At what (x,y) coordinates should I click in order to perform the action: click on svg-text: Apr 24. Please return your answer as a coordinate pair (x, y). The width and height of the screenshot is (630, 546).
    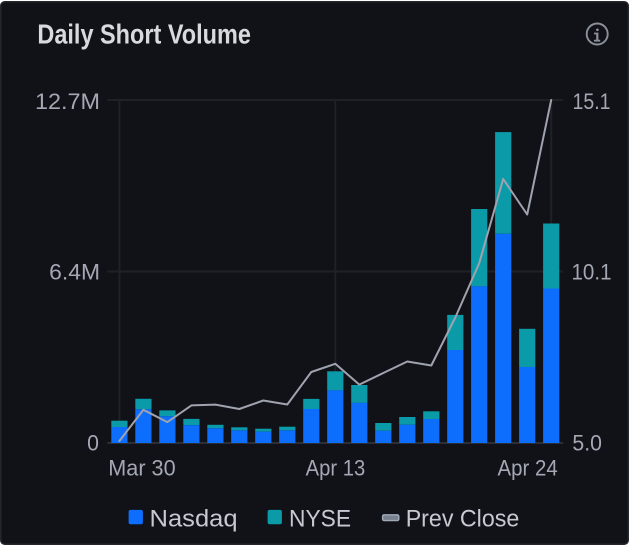
    Looking at the image, I should click on (528, 467).